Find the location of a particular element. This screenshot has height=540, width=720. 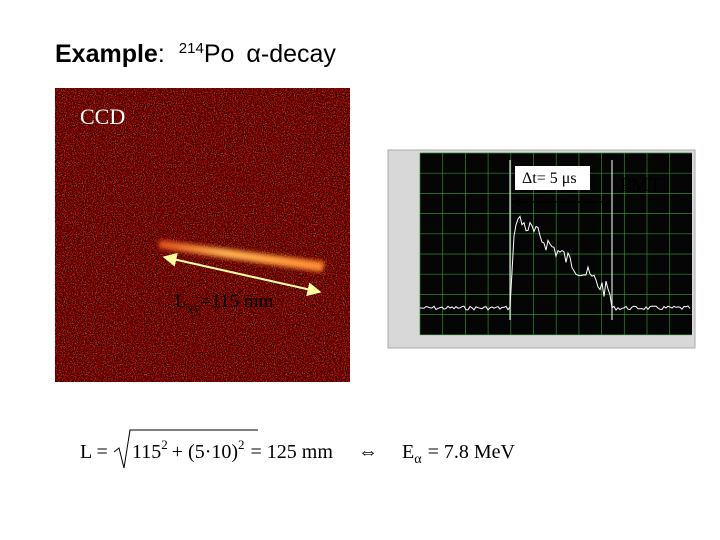

pmt-label: PMT is located at coordinates (640, 185).